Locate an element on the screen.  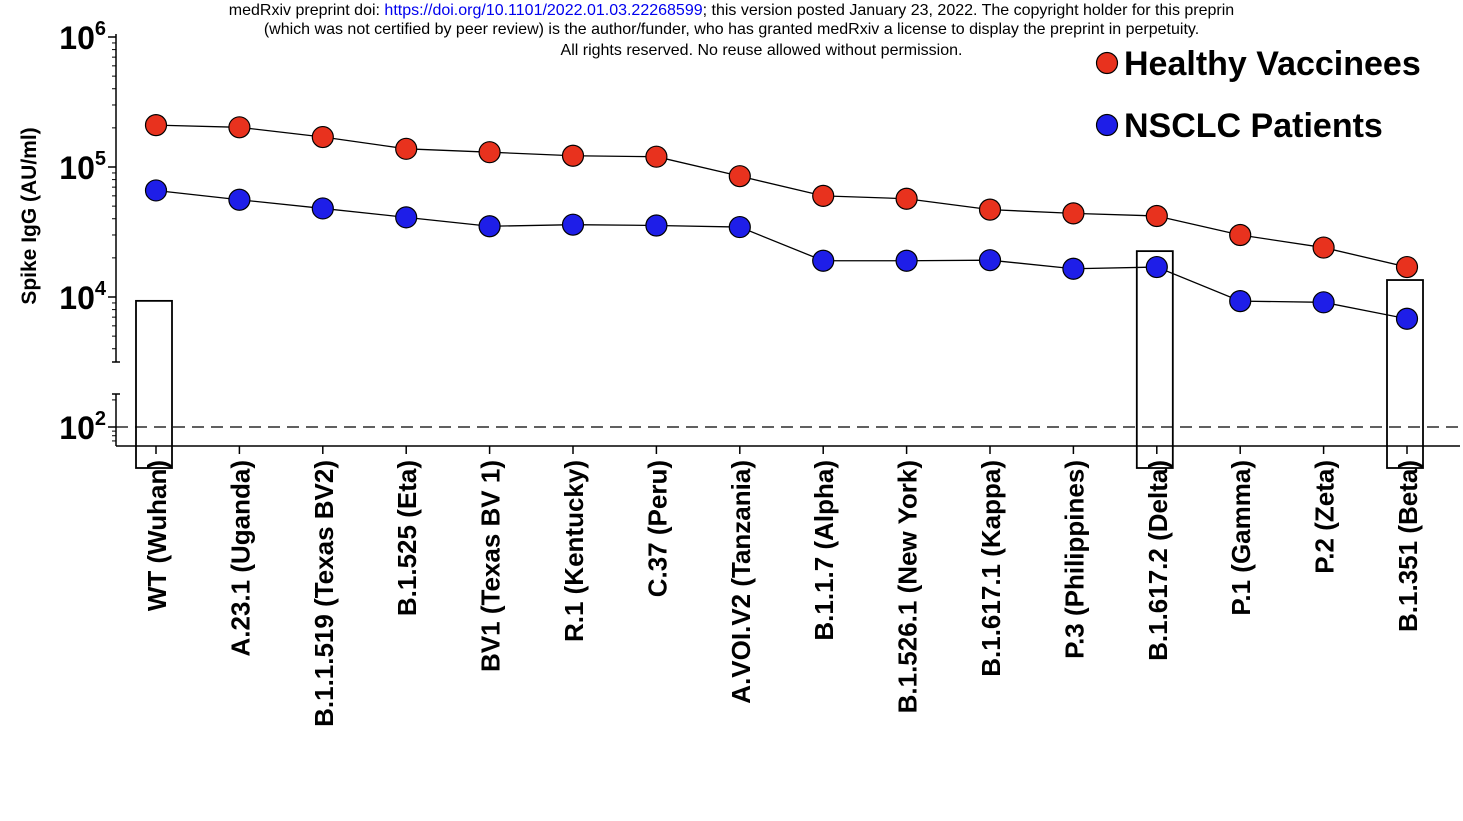
x-tick-label: B.1.526.1 (New York) is located at coordinates (908, 586).